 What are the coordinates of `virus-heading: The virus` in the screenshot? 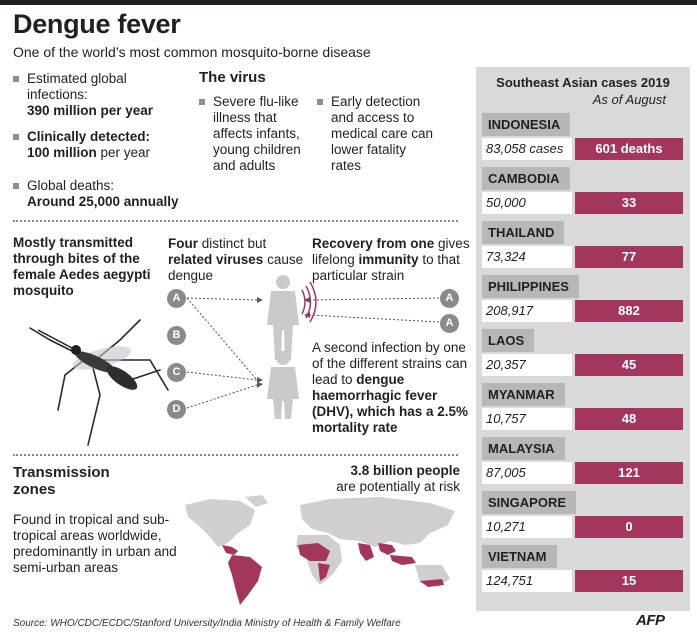 It's located at (232, 77).